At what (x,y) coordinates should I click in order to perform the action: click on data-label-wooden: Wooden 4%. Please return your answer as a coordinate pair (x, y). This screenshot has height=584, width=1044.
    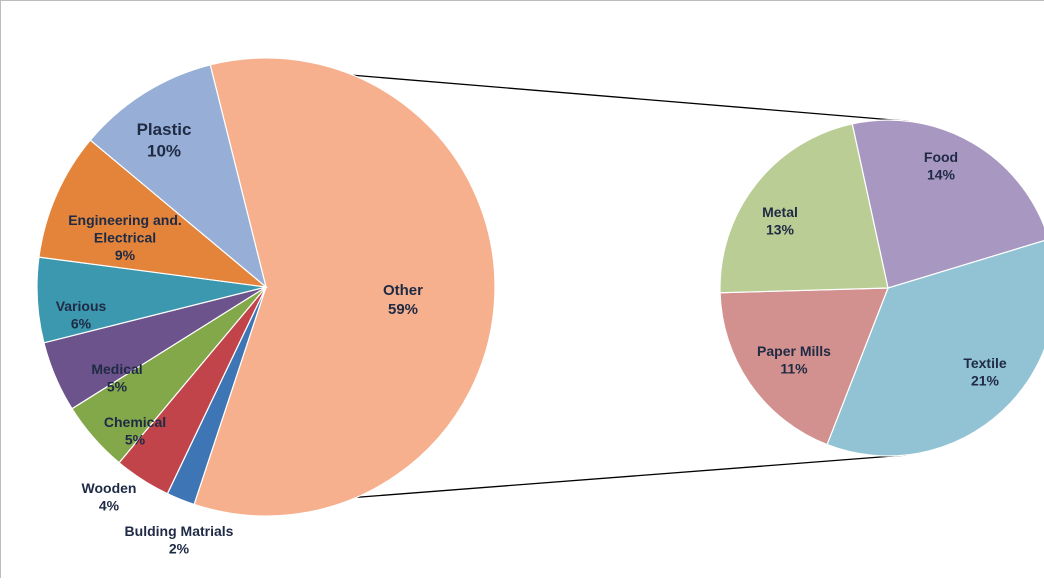
    Looking at the image, I should click on (109, 497).